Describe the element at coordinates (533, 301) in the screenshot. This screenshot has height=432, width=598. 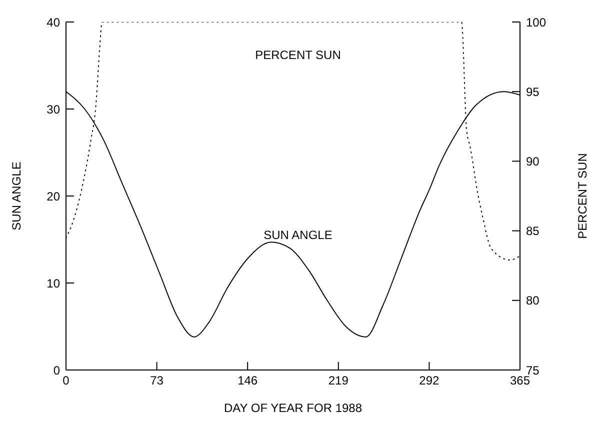
I see `y2-tick-label: 80` at that location.